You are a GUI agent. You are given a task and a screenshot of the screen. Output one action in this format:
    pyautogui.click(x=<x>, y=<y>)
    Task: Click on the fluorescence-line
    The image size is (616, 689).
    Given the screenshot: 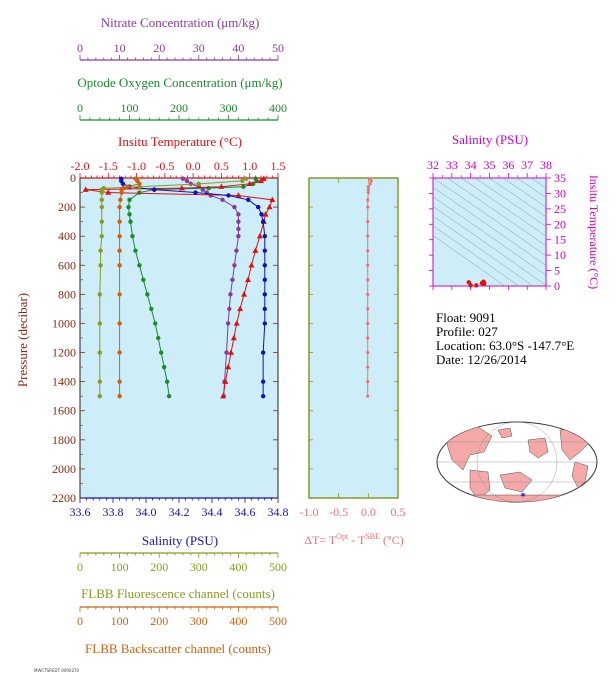 What is the action you would take?
    pyautogui.click(x=173, y=287)
    